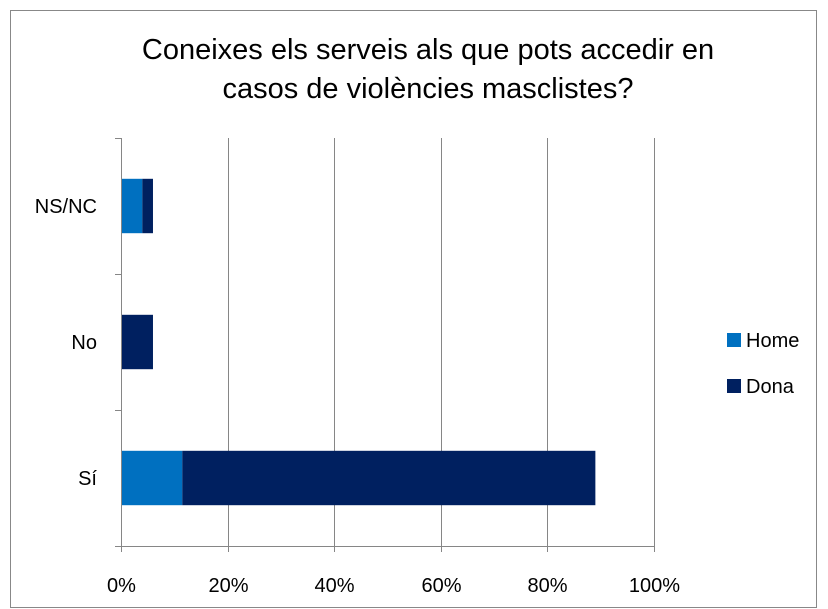 The image size is (828, 609). Describe the element at coordinates (654, 586) in the screenshot. I see `x-tick-label-5: 100%` at that location.